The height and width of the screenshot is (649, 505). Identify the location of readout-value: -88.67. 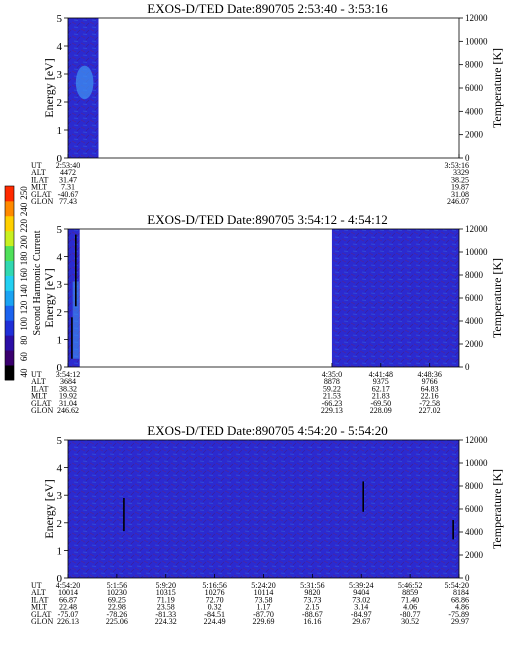
(312, 614).